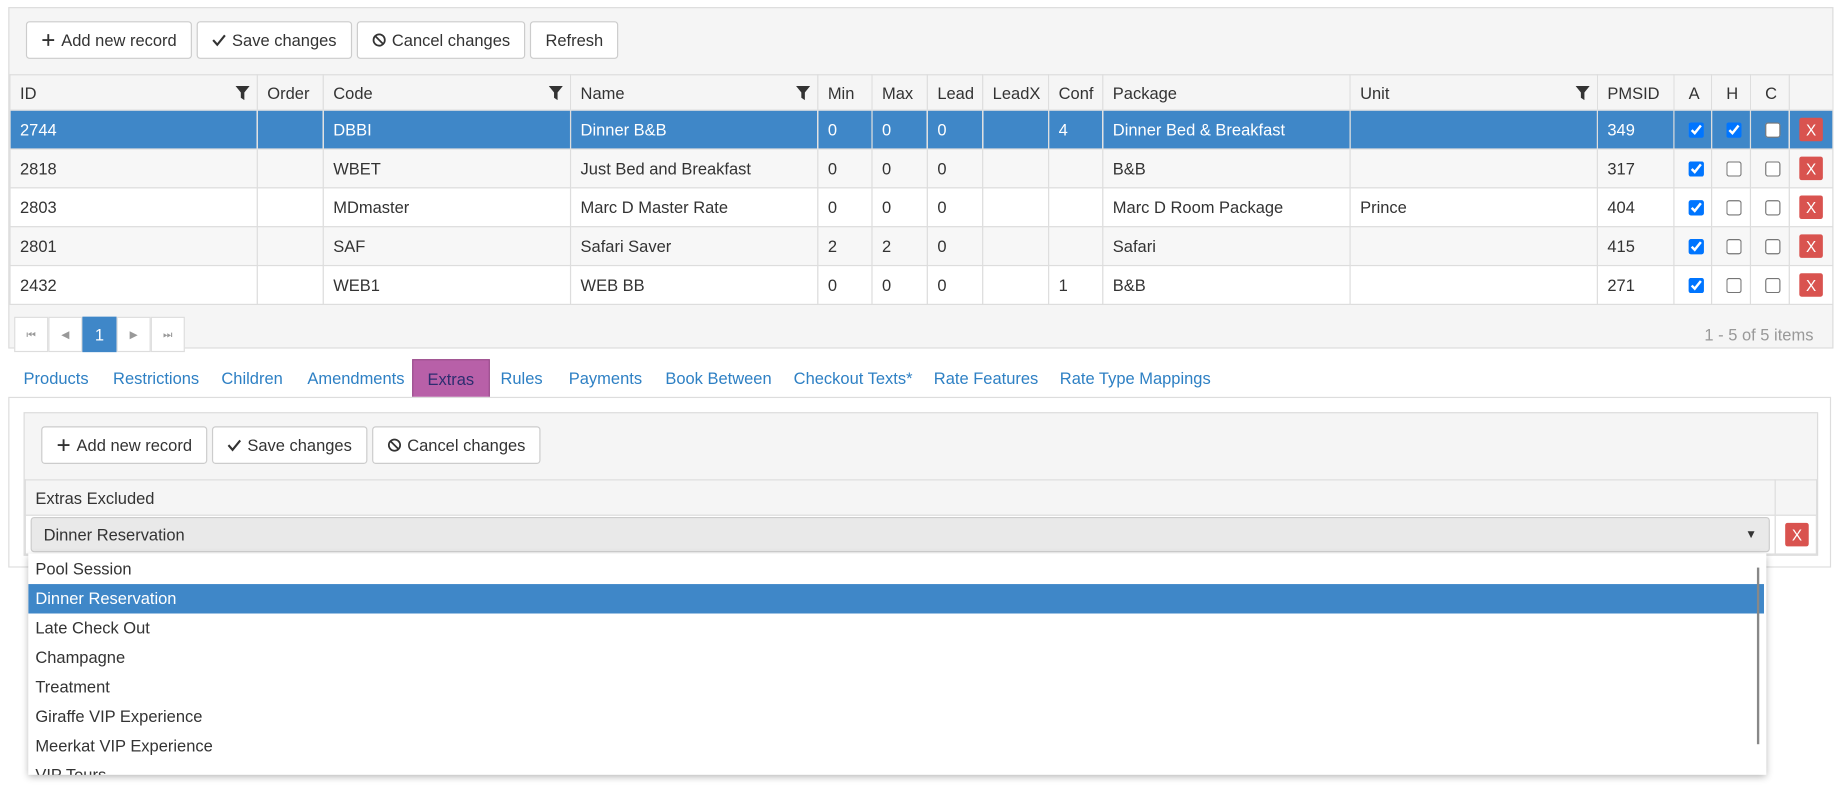  What do you see at coordinates (1226, 207) in the screenshot?
I see `cell: Marc D Room Package` at bounding box center [1226, 207].